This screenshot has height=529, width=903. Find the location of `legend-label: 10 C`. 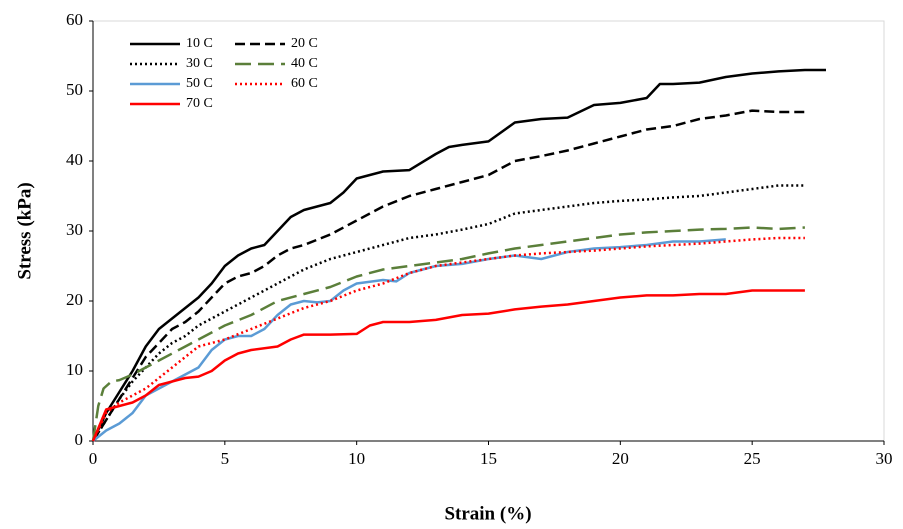

legend-label: 10 C is located at coordinates (199, 43).